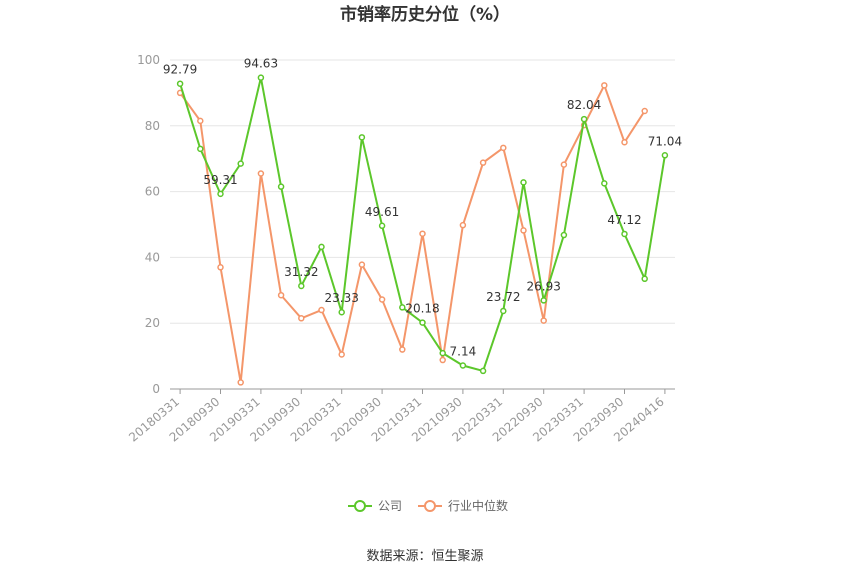 The height and width of the screenshot is (574, 850). I want to click on legend-label: 行业中位数, so click(478, 505).